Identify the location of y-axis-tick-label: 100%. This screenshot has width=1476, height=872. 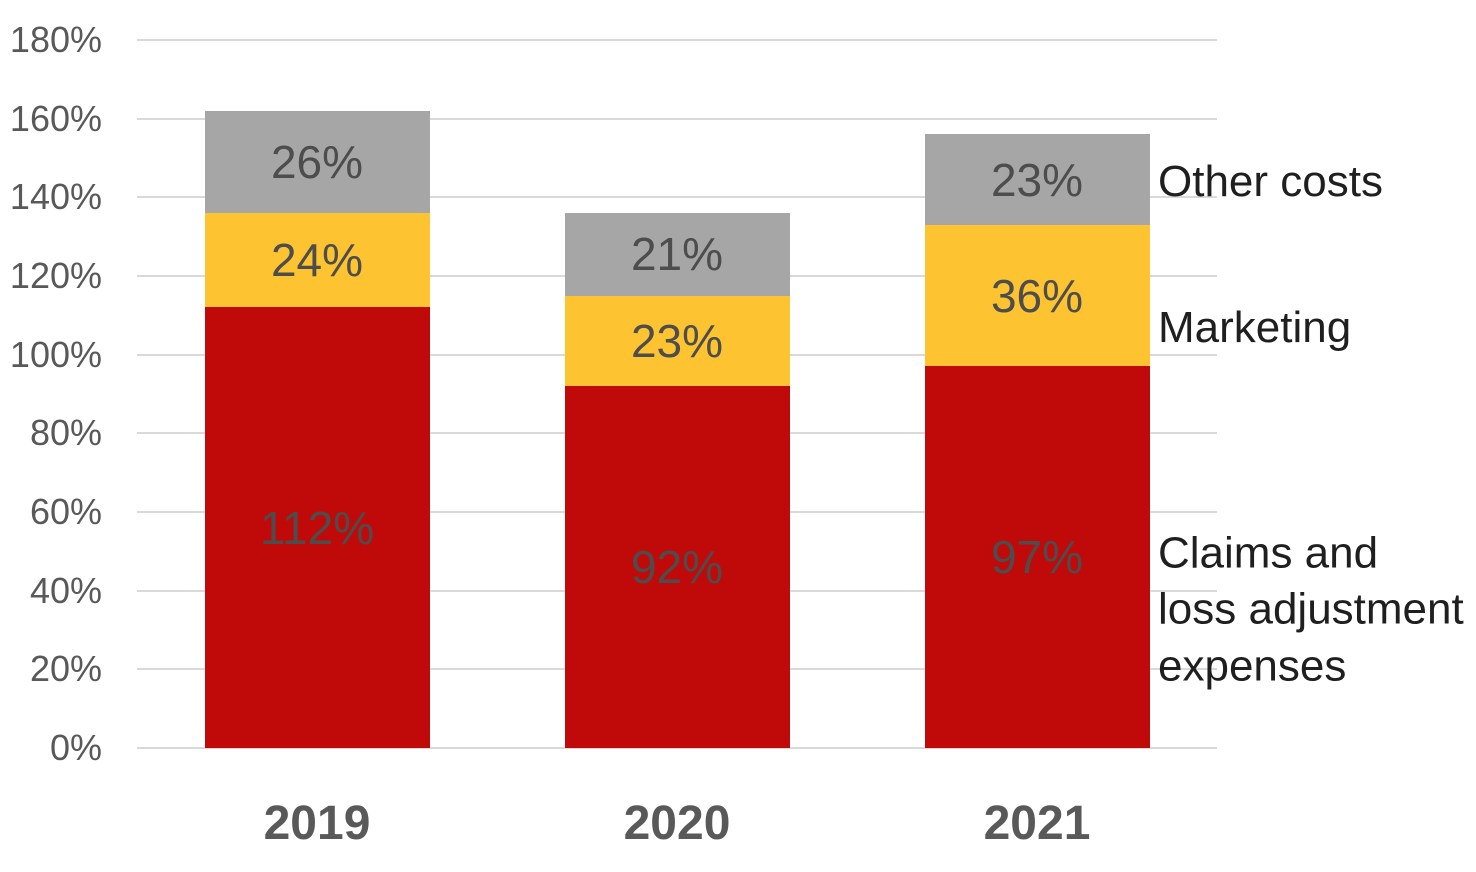
(55, 354).